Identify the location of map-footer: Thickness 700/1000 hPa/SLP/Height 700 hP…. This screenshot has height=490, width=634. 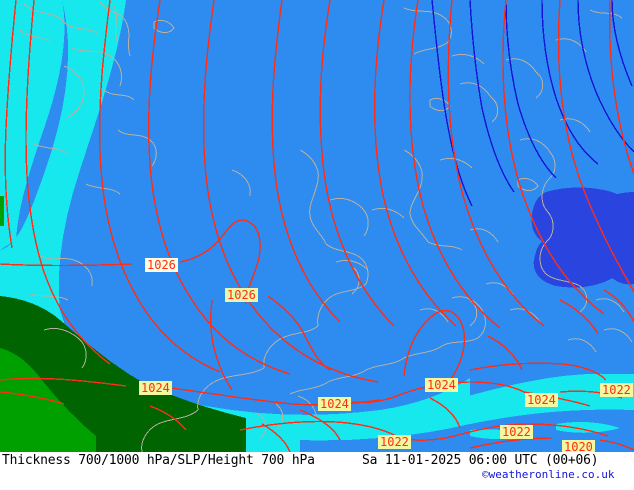
(317, 471).